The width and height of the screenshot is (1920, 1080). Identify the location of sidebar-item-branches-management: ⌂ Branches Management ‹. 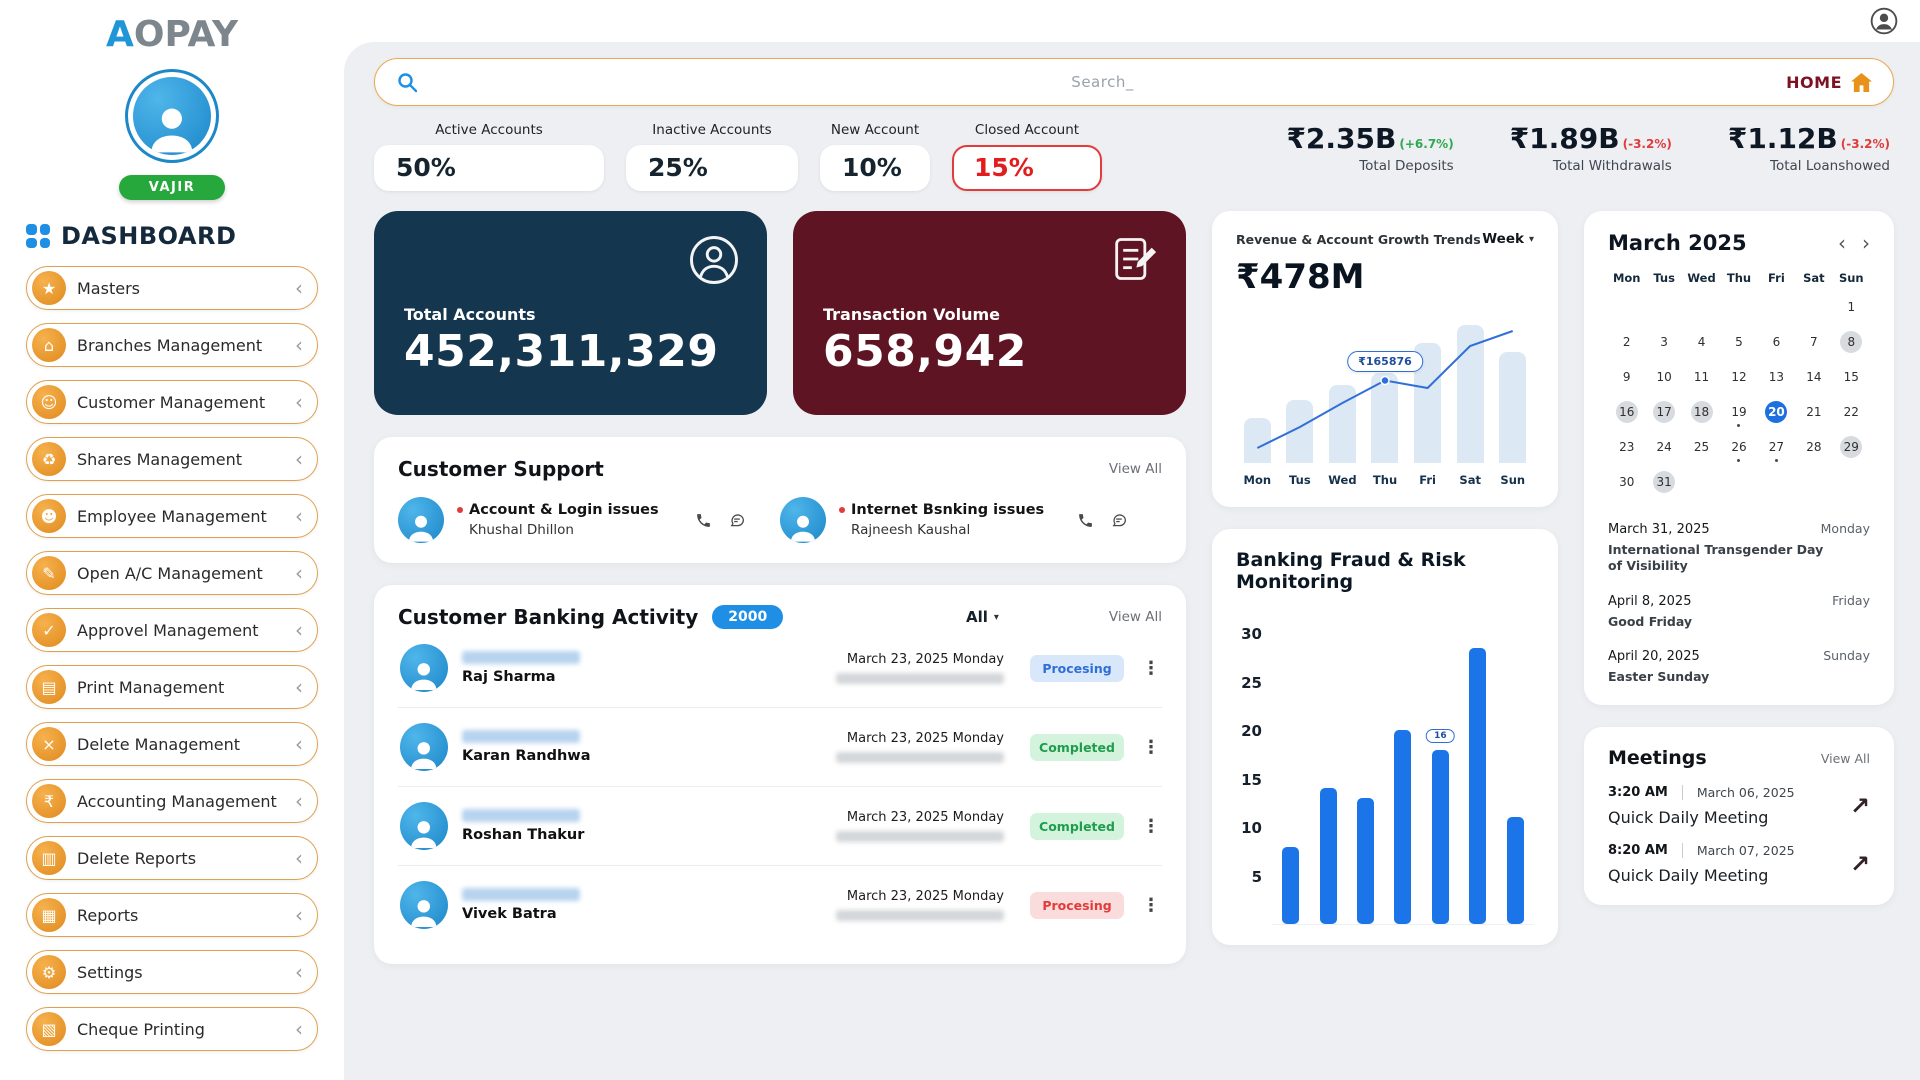
(172, 345).